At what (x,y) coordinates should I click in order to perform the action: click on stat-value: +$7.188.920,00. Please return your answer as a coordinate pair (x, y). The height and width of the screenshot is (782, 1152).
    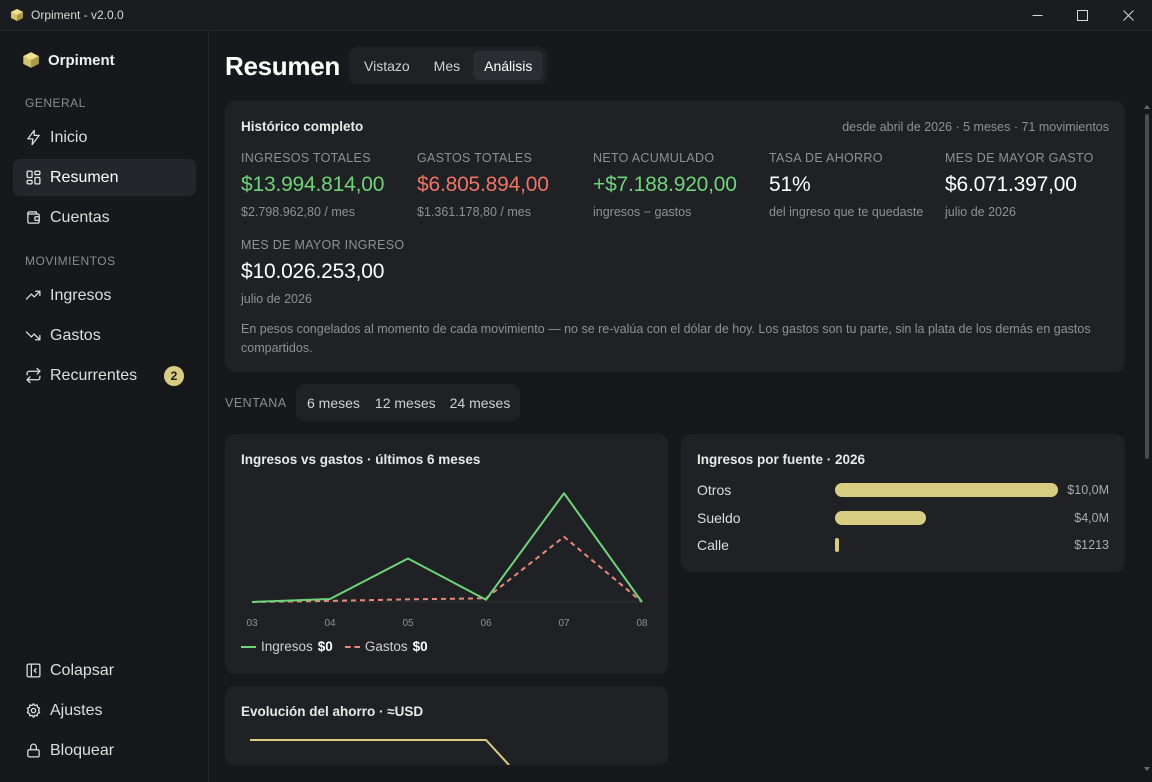
    Looking at the image, I should click on (665, 184).